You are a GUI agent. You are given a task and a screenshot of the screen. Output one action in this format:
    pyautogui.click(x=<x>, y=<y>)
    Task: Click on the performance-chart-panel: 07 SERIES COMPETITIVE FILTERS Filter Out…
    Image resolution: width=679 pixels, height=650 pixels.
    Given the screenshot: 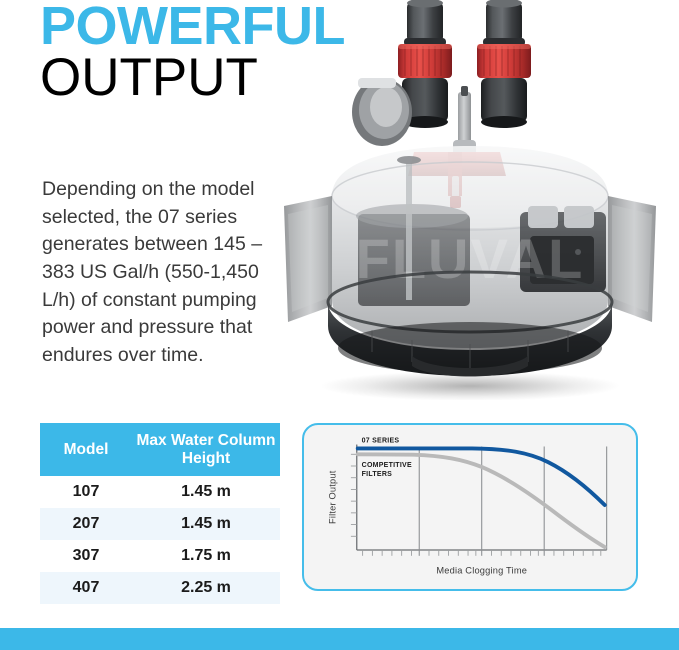 What is the action you would take?
    pyautogui.click(x=470, y=507)
    